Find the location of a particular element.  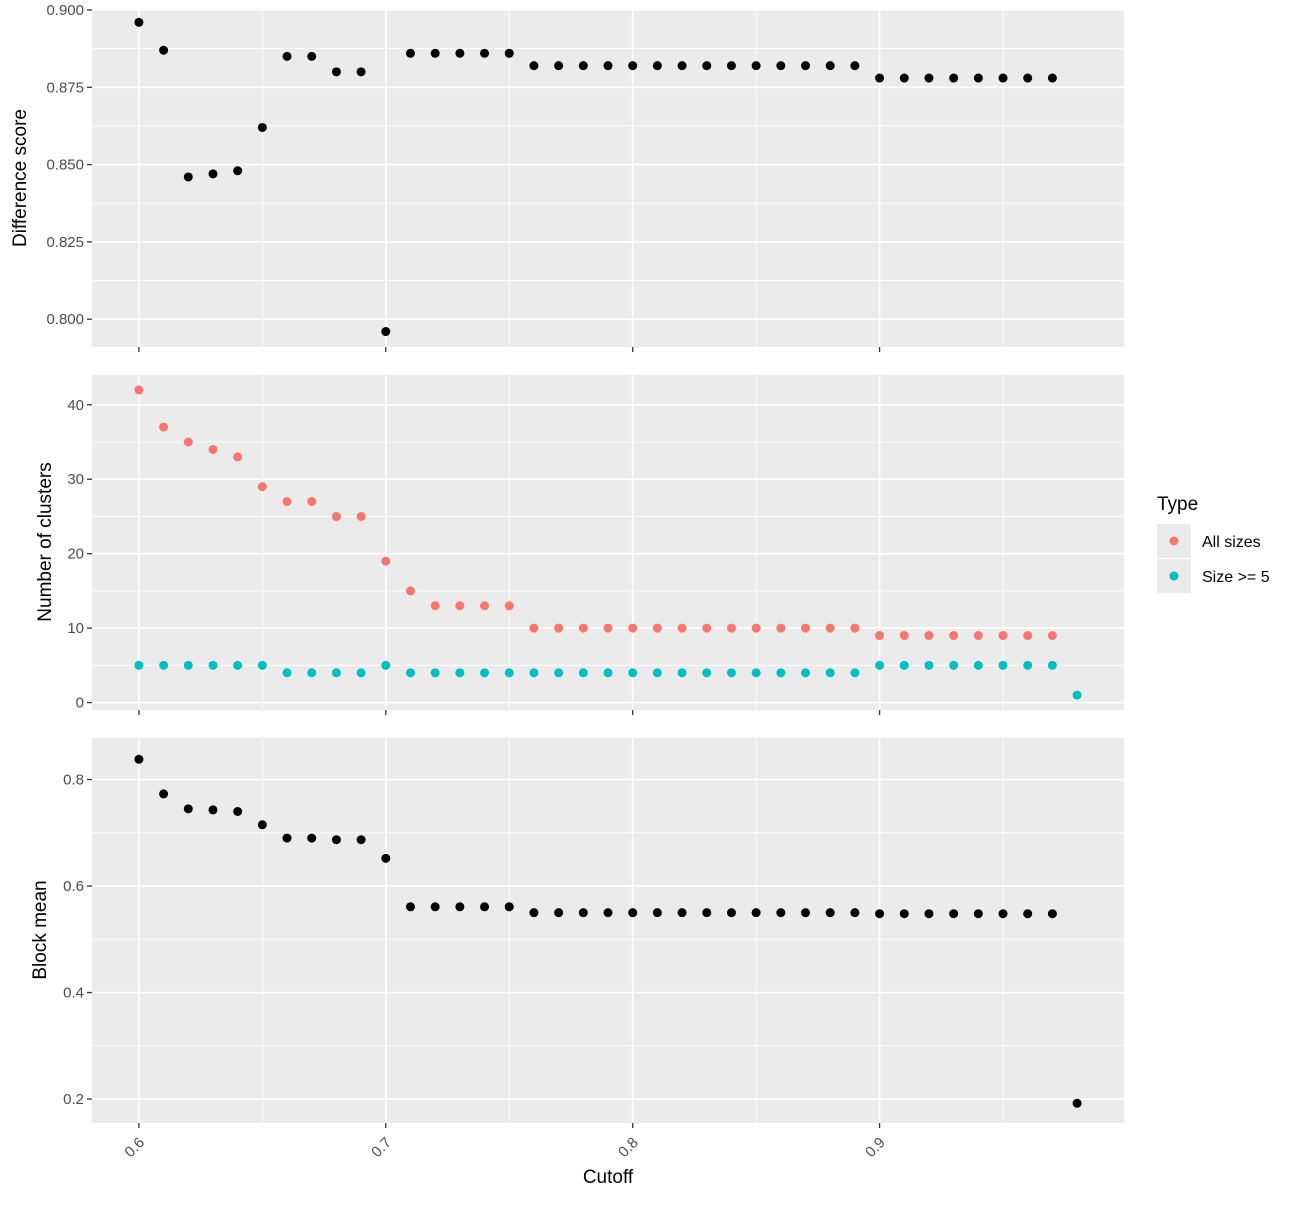

y-axis-label-bottom: Block mean is located at coordinates (40, 929).